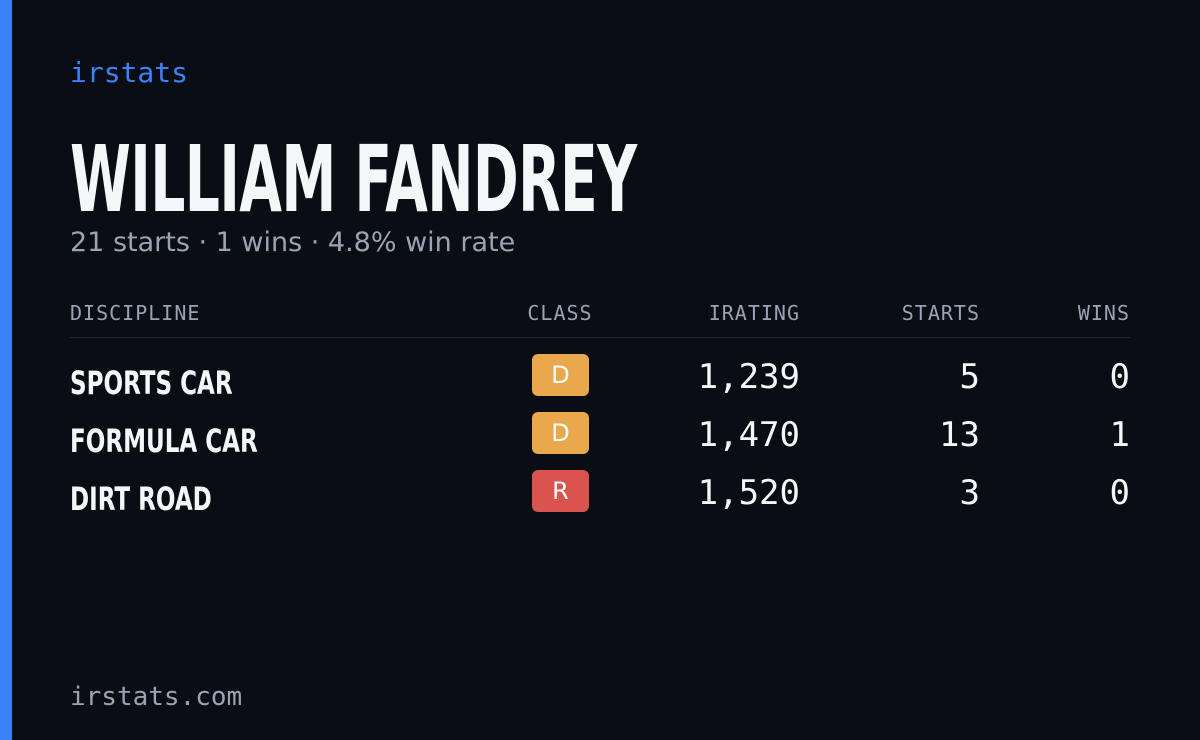  Describe the element at coordinates (600, 337) in the screenshot. I see `header-divider` at that location.